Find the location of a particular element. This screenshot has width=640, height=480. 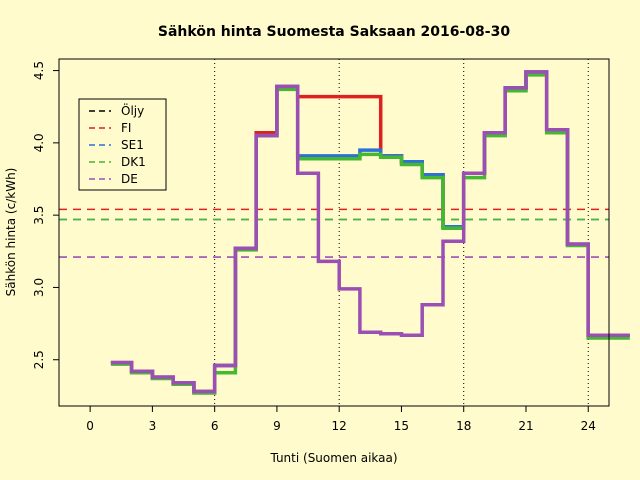

y-tick-label: 4.0 is located at coordinates (39, 142).